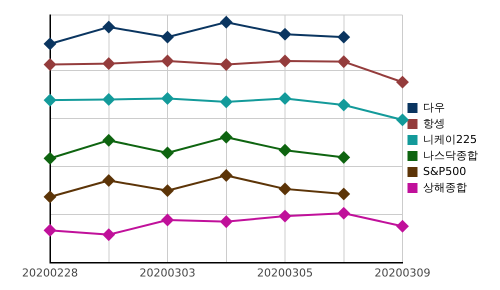  Describe the element at coordinates (444, 171) in the screenshot. I see `legend-label: S&P500` at that location.